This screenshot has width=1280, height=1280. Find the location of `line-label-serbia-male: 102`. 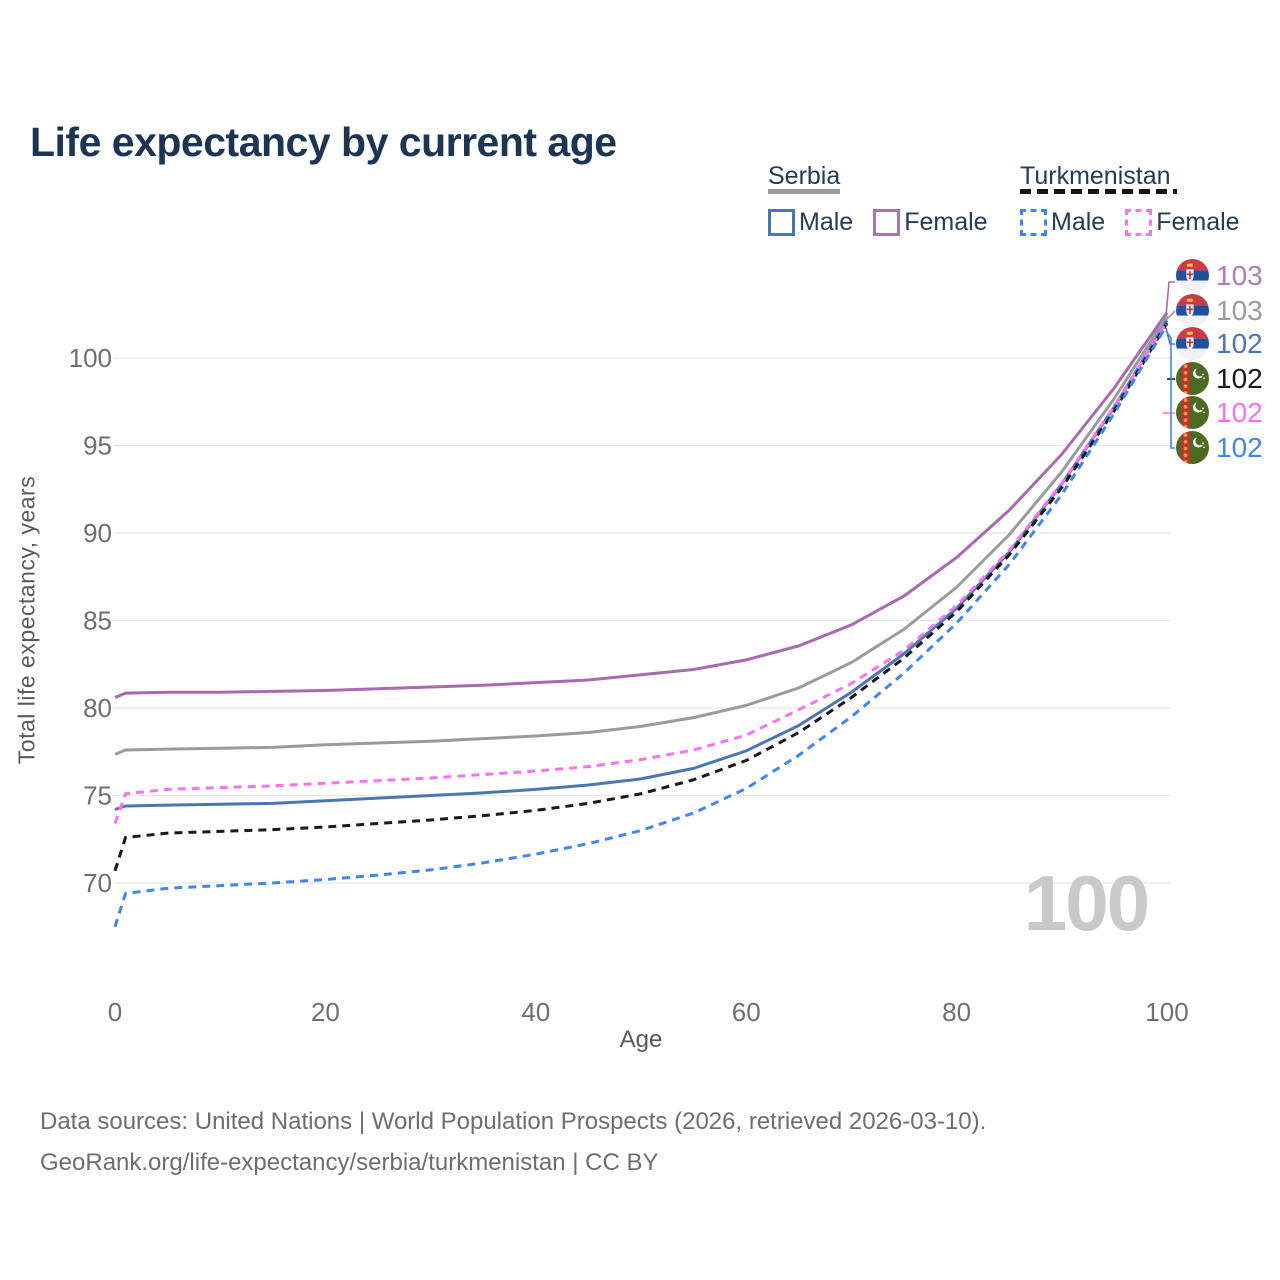

line-label-serbia-male: 102 is located at coordinates (1219, 343).